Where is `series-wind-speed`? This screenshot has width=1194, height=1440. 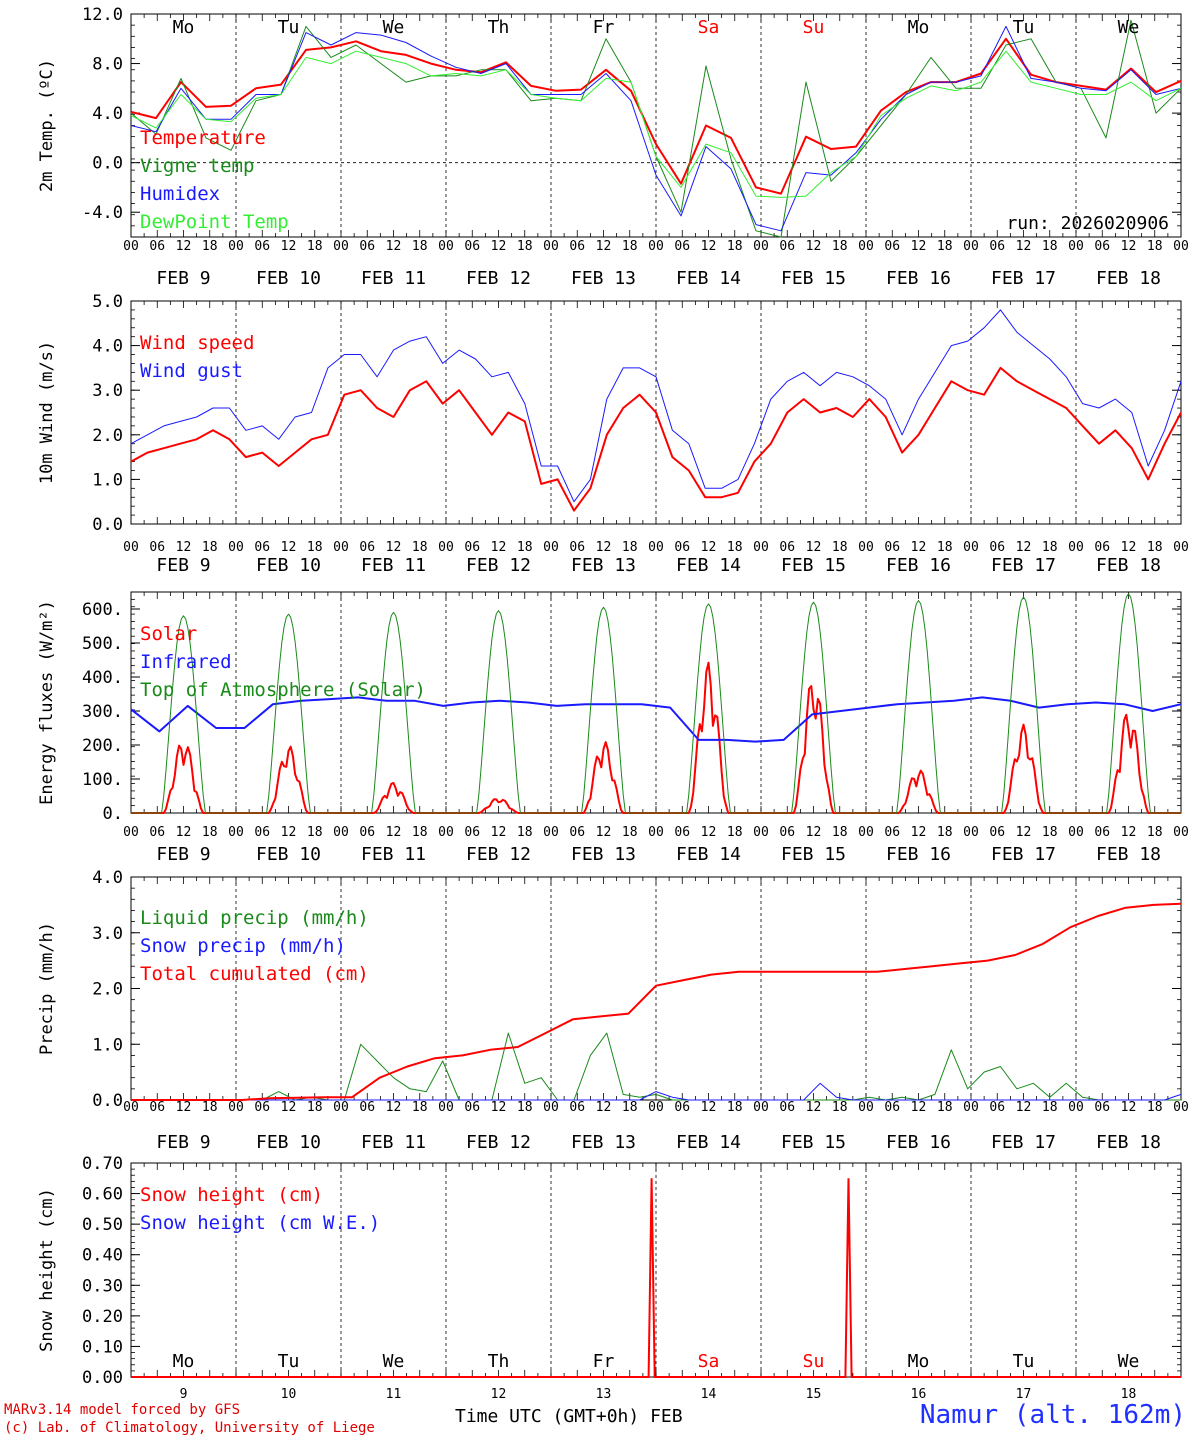
series-wind-speed is located at coordinates (656, 439).